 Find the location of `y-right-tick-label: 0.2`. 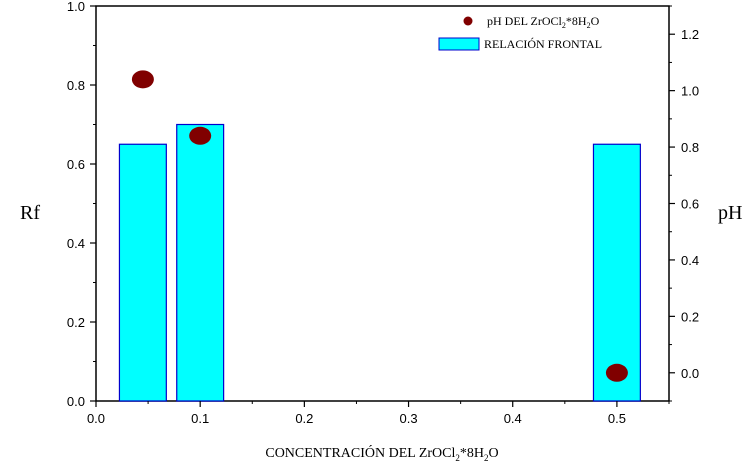

y-right-tick-label: 0.2 is located at coordinates (690, 316).